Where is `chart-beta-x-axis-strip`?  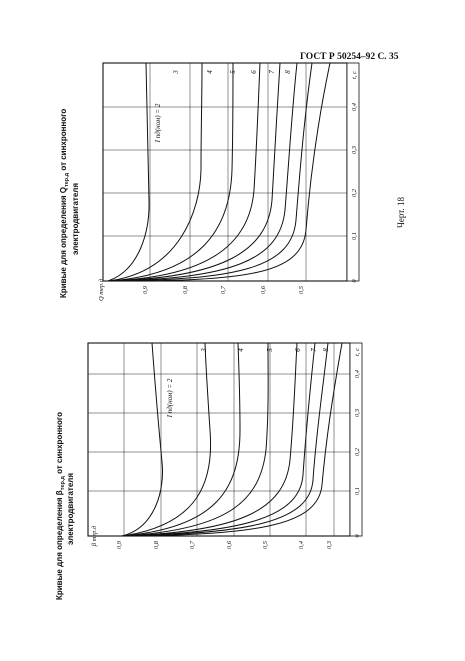
chart-beta-x-axis-strip is located at coordinates (356, 439).